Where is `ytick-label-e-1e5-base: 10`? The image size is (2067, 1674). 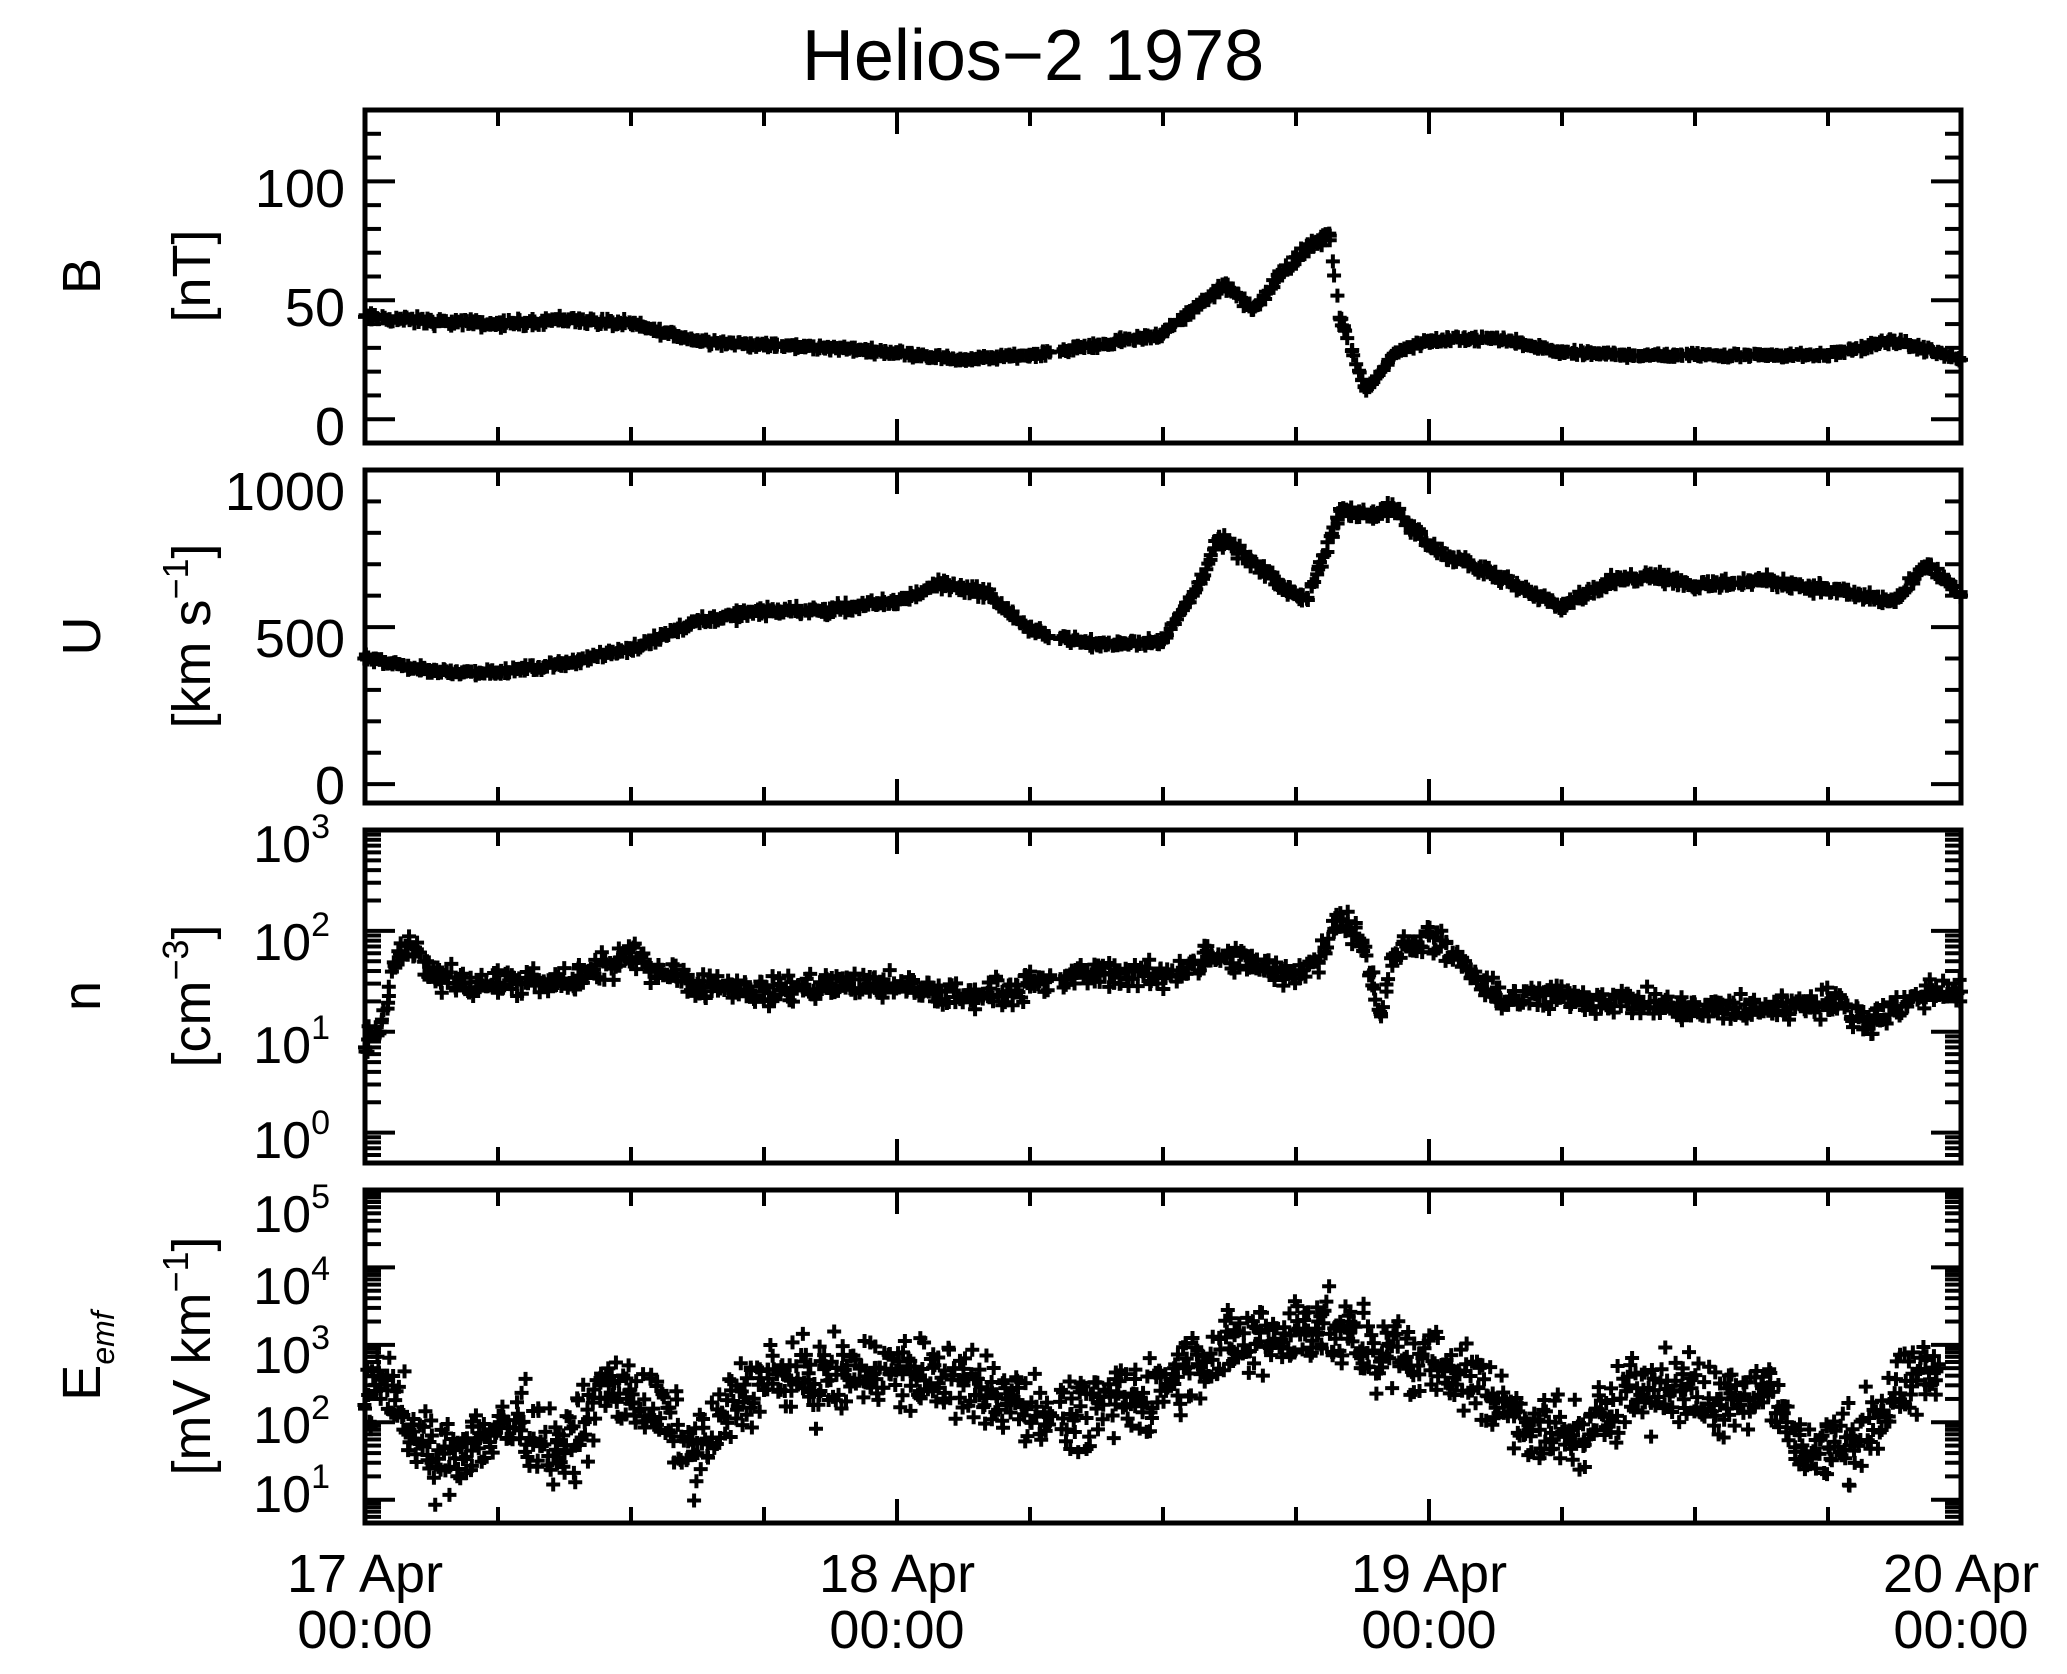
ytick-label-e-1e5-base: 10 is located at coordinates (282, 1215).